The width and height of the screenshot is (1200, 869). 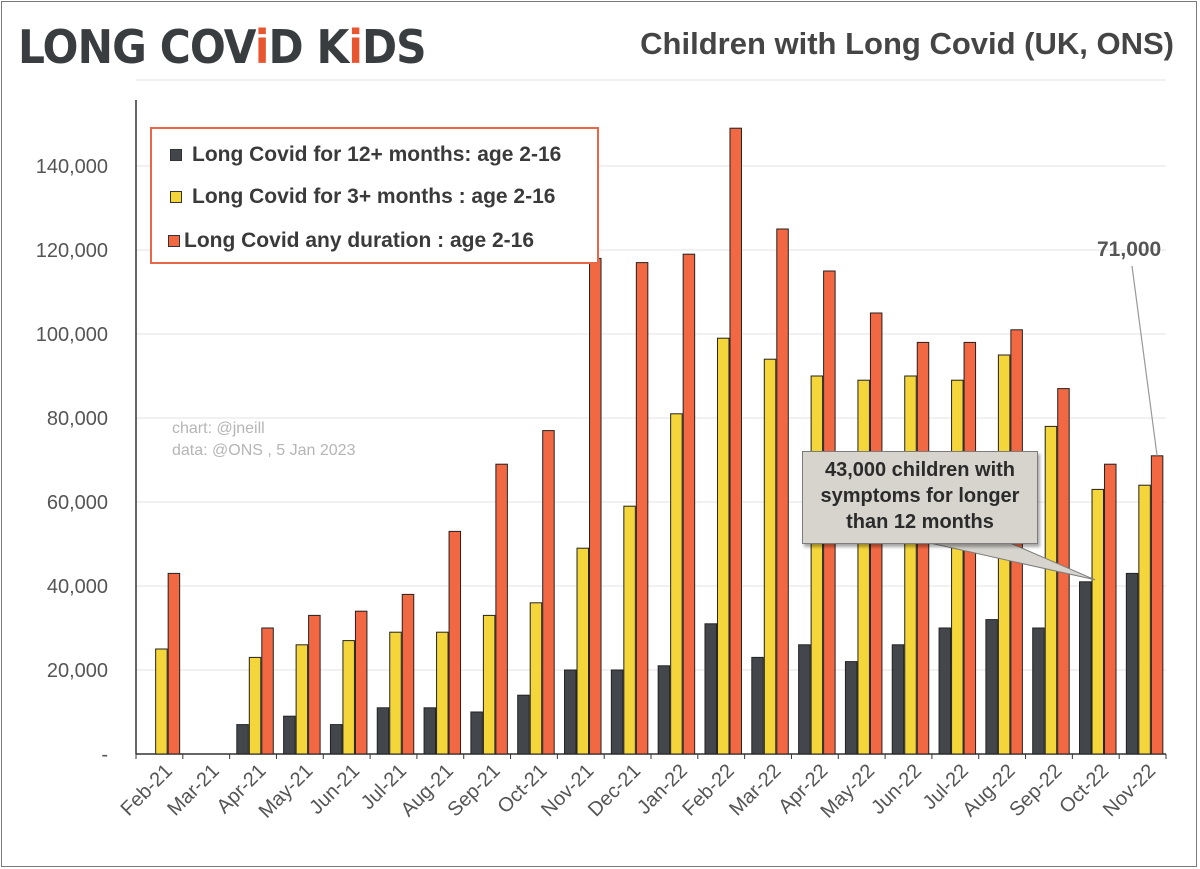 I want to click on long-covid-kids-logo: LONG COViD KiDS, so click(x=222, y=47).